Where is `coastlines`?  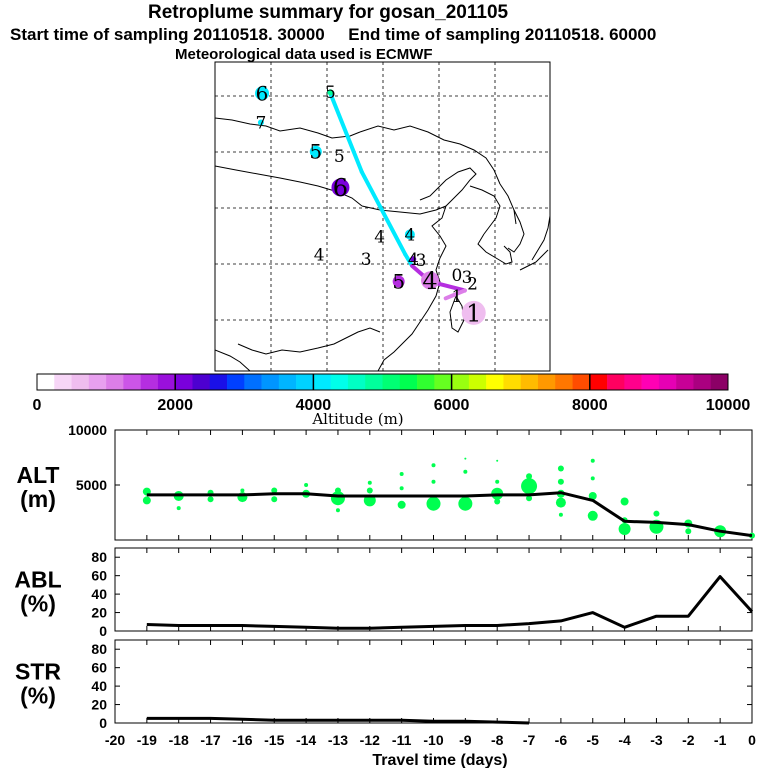 coastlines is located at coordinates (382, 244).